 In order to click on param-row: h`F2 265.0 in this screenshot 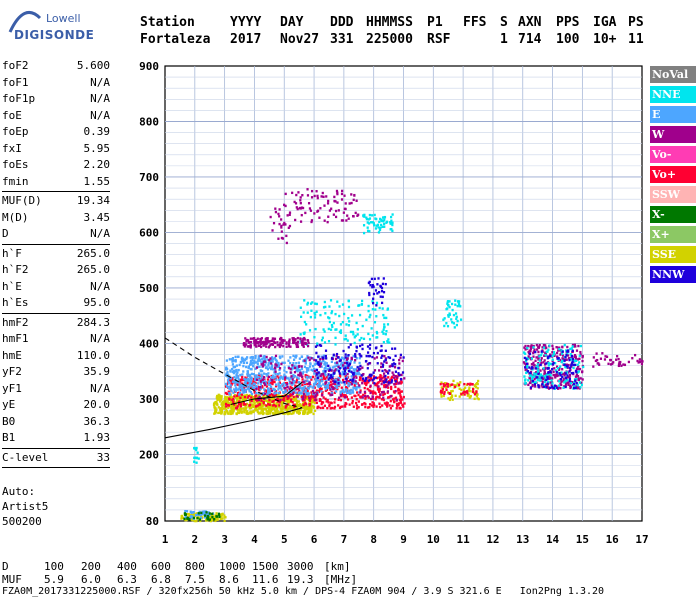, I will do `click(56, 270)`.